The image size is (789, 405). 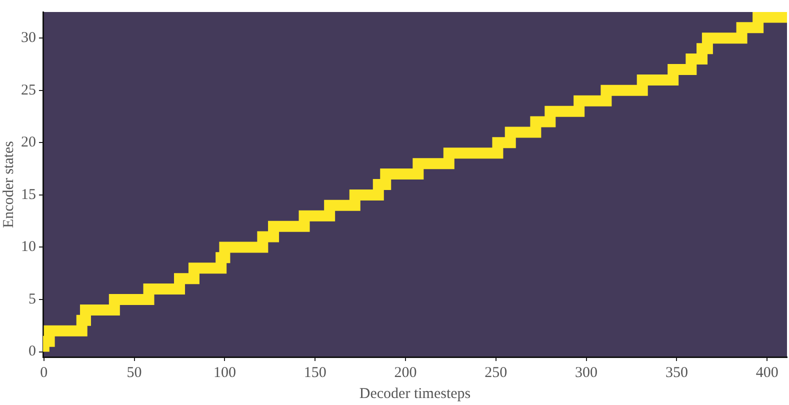 I want to click on x-tick-label: 150, so click(x=315, y=372).